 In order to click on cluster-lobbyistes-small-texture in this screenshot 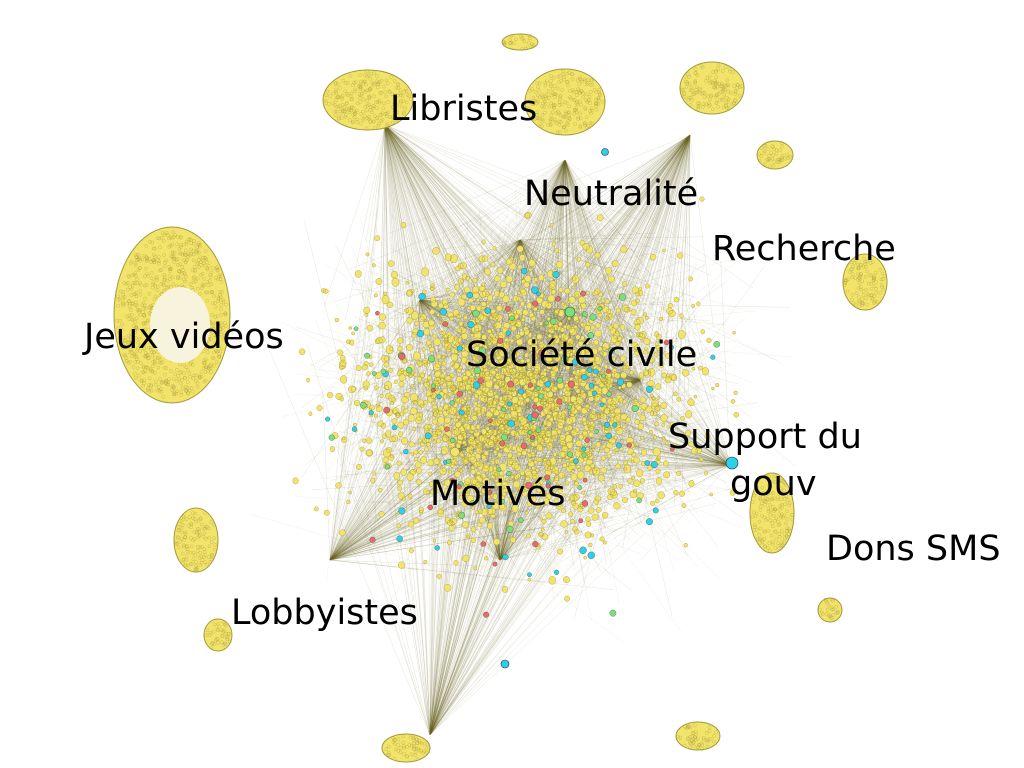, I will do `click(218, 635)`.